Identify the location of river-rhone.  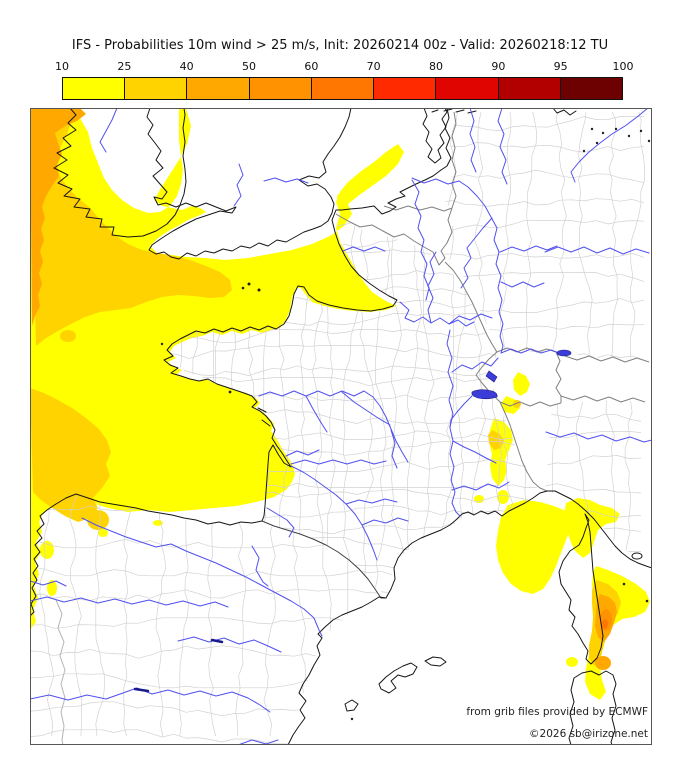
(461, 456).